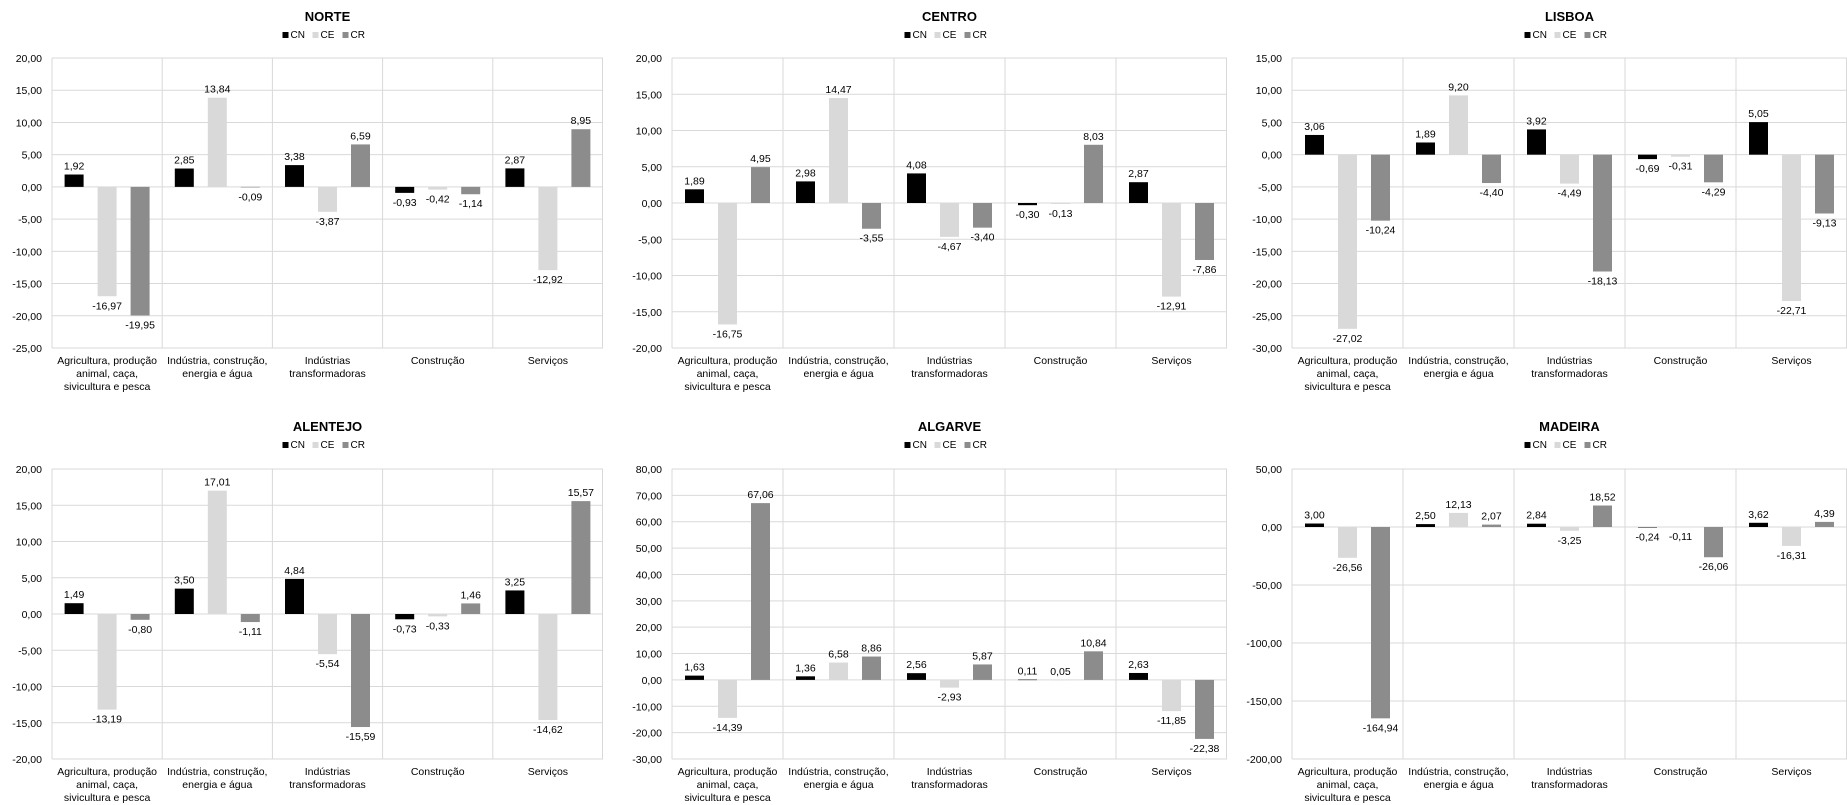 The height and width of the screenshot is (805, 1847). What do you see at coordinates (1264, 702) in the screenshot?
I see `y-tick-label: -150,00` at bounding box center [1264, 702].